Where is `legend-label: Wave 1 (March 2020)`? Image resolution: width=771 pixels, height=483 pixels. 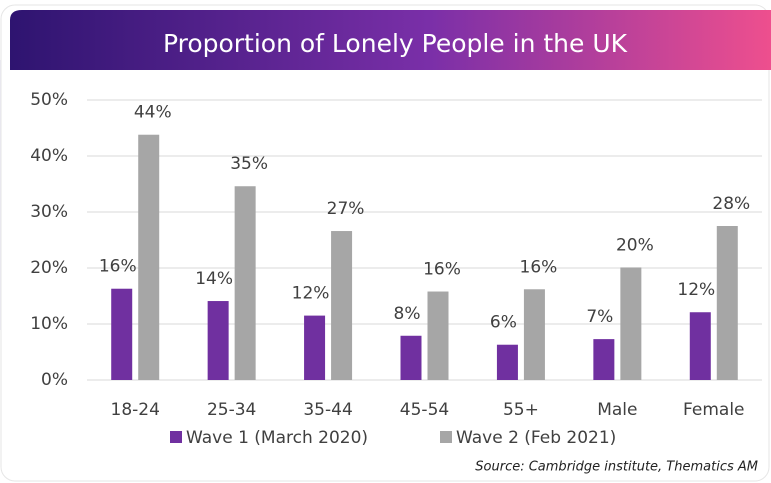 legend-label: Wave 1 (March 2020) is located at coordinates (277, 438).